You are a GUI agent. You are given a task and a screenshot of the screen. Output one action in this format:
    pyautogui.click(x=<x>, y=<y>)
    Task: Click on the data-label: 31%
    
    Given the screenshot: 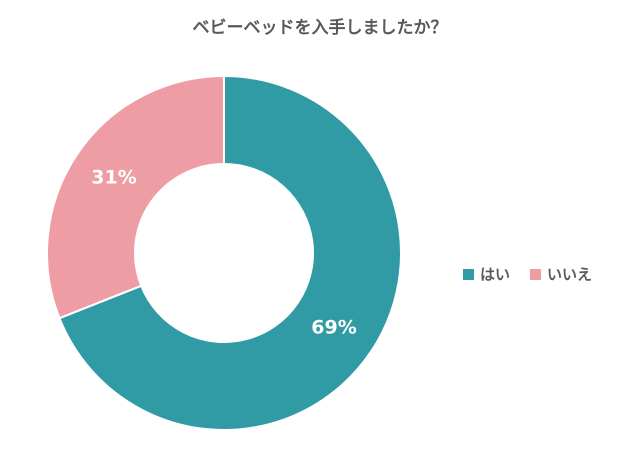 What is the action you would take?
    pyautogui.click(x=113, y=178)
    